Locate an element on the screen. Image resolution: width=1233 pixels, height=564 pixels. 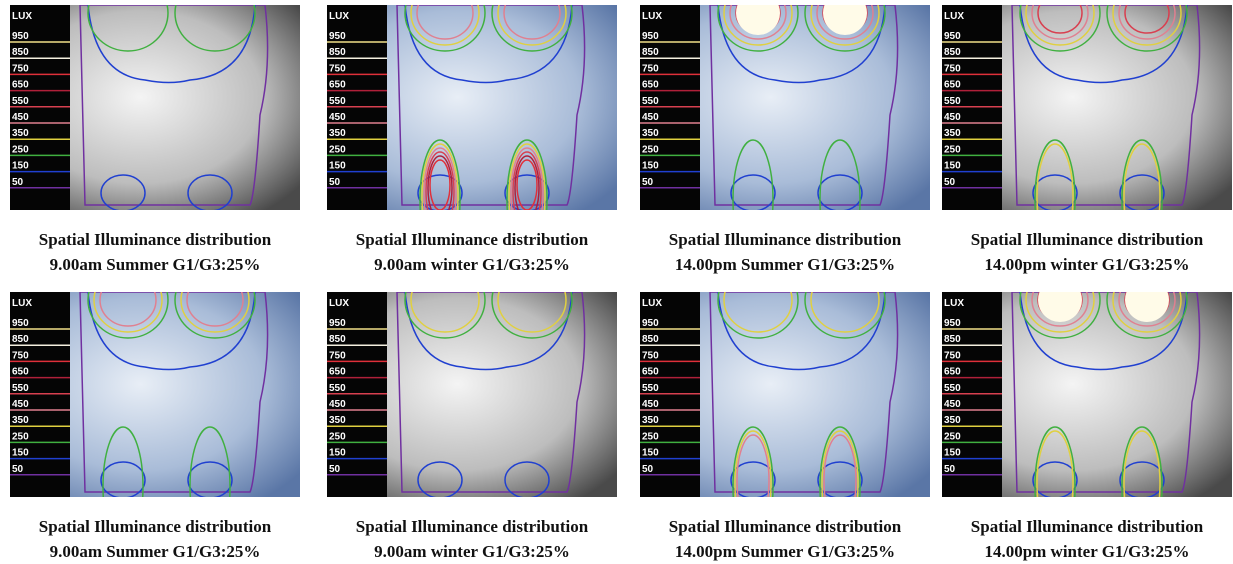
caption: 14.00pm Summer G1/G3:25% is located at coordinates (785, 551).